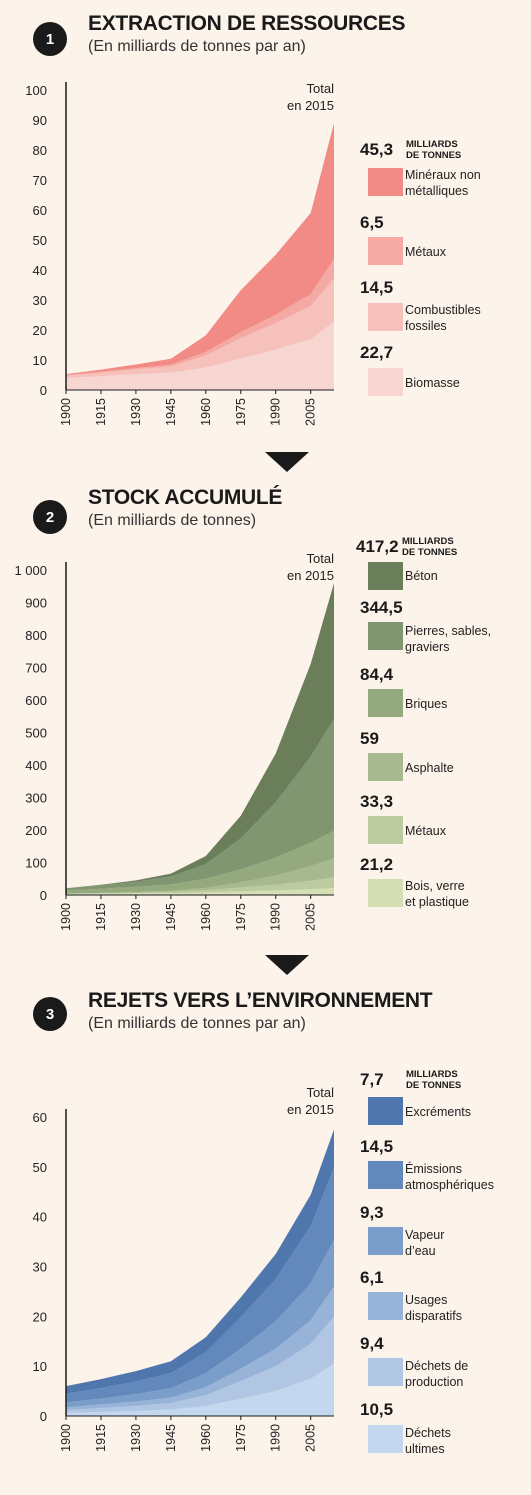 This screenshot has height=1495, width=531. What do you see at coordinates (311, 1438) in the screenshot?
I see `x-tick-label: 2005` at bounding box center [311, 1438].